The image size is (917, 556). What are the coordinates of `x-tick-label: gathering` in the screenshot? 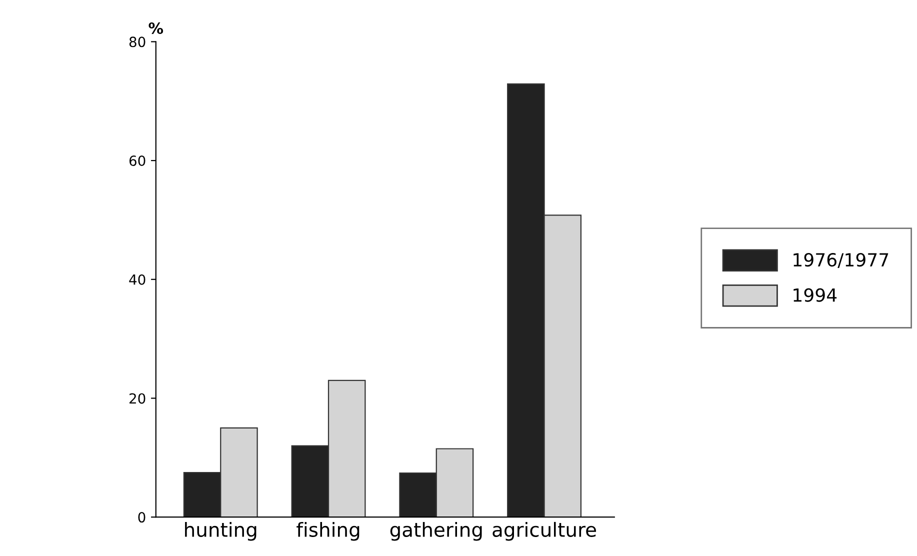 It's located at (436, 531).